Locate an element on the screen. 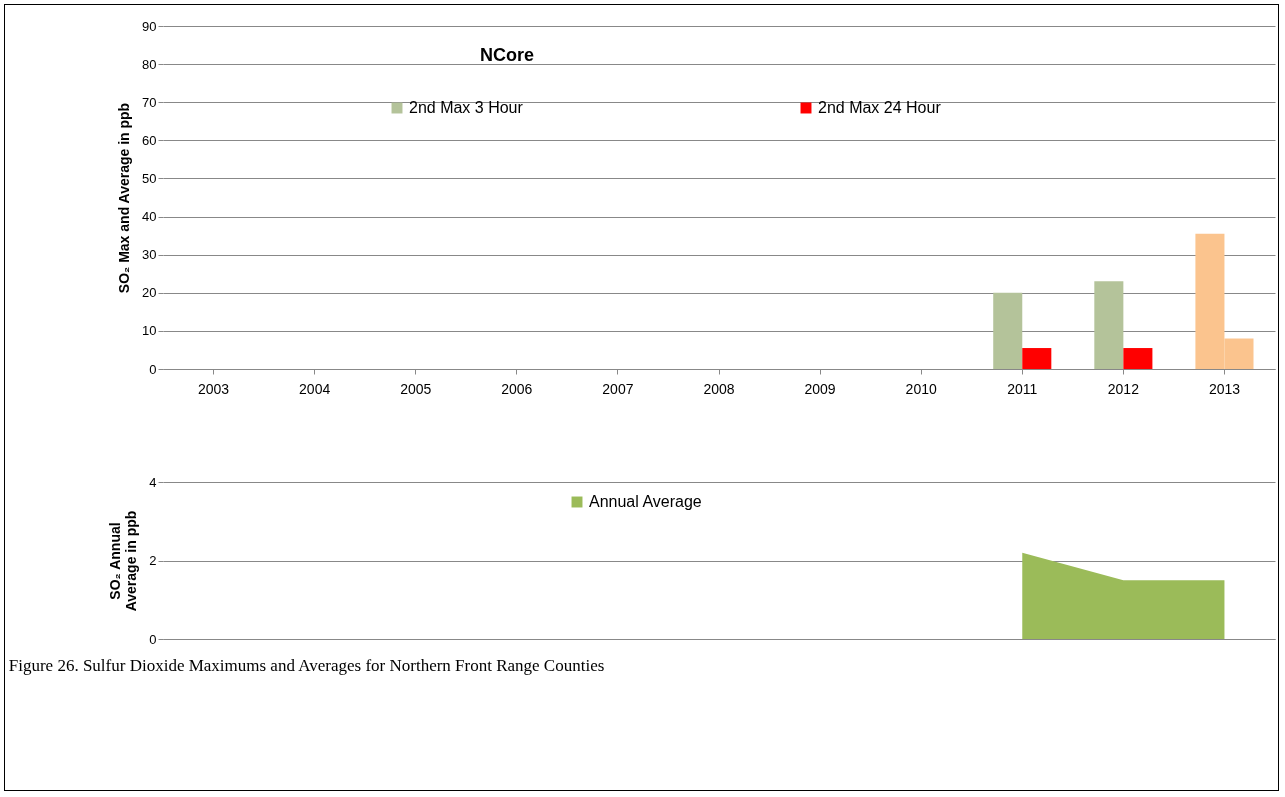  x-tick-label: 2006 is located at coordinates (517, 388).